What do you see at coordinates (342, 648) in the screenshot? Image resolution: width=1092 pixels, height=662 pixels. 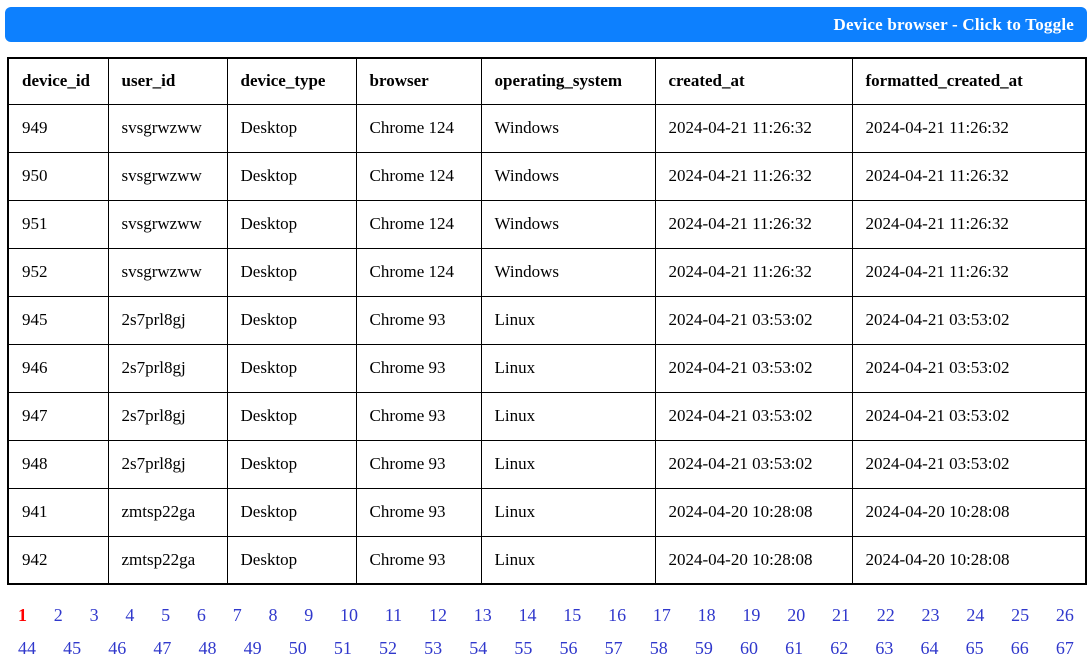 I see `page-link: 51` at bounding box center [342, 648].